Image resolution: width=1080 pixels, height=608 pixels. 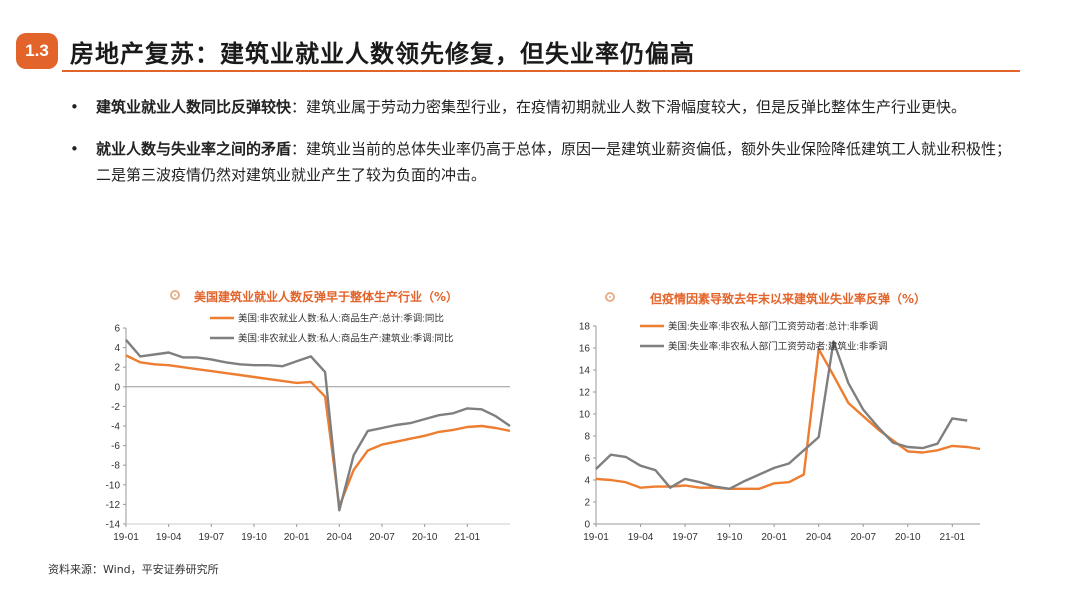 What do you see at coordinates (778, 347) in the screenshot?
I see `legend-label: 美国:失业率:非农私人部门工资劳动者:建筑业:非季调` at bounding box center [778, 347].